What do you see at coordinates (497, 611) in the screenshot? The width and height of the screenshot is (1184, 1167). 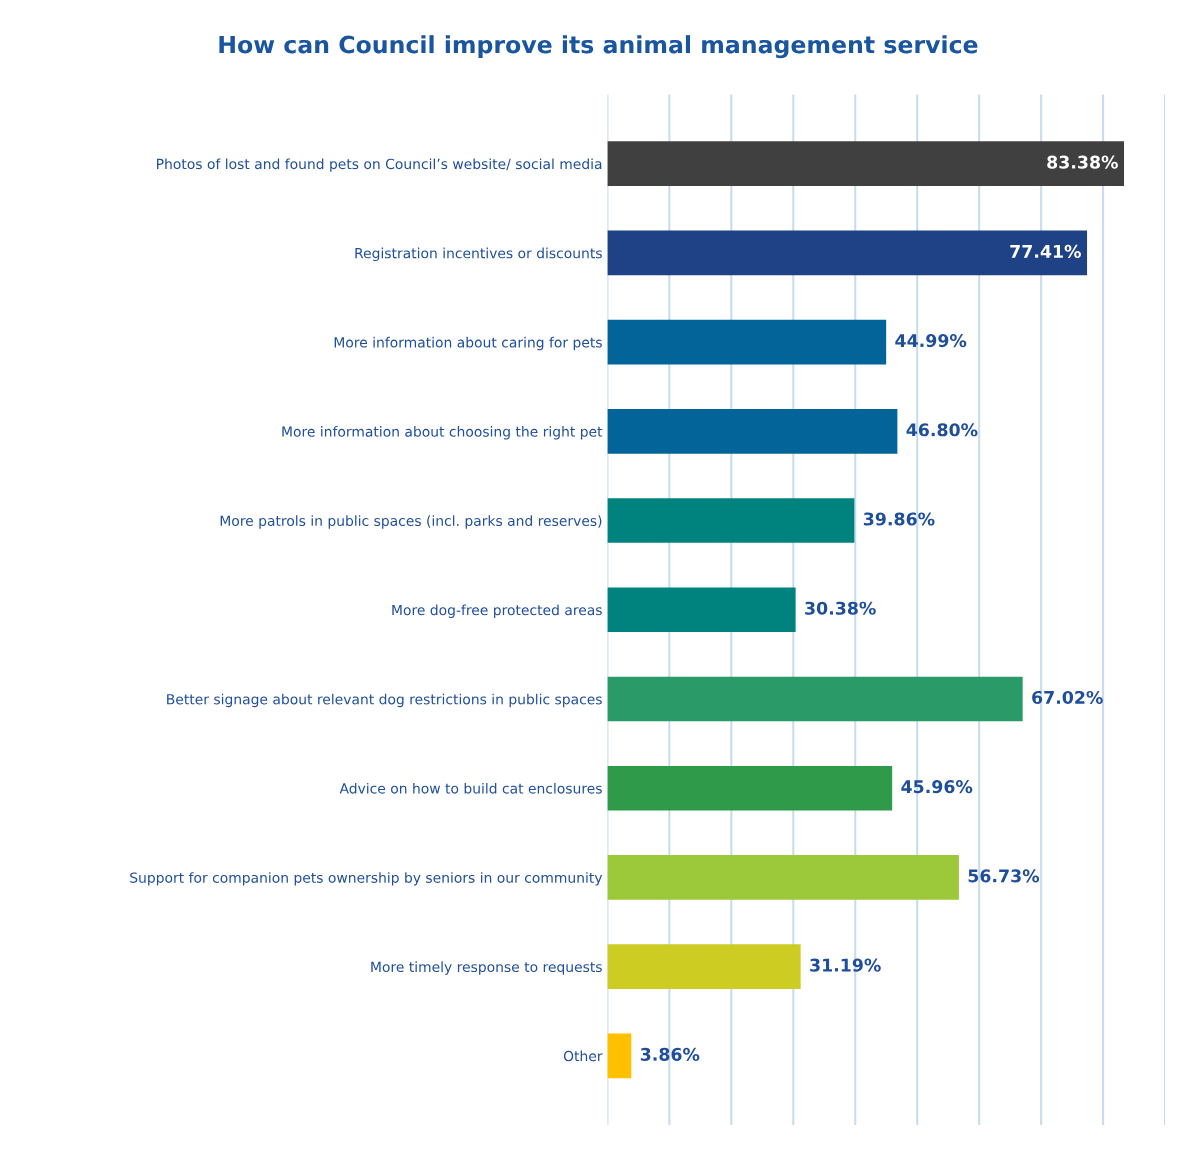 I see `y-tick-label: More dog-free protected areas` at bounding box center [497, 611].